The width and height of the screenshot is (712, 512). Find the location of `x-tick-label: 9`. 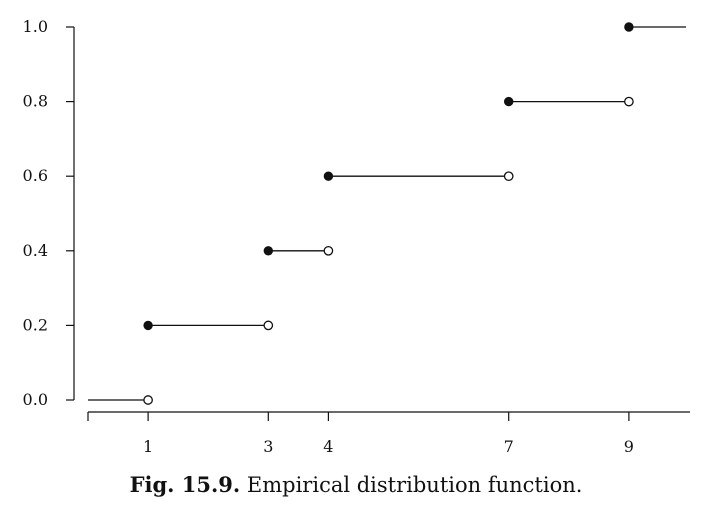

x-tick-label: 9 is located at coordinates (629, 446).